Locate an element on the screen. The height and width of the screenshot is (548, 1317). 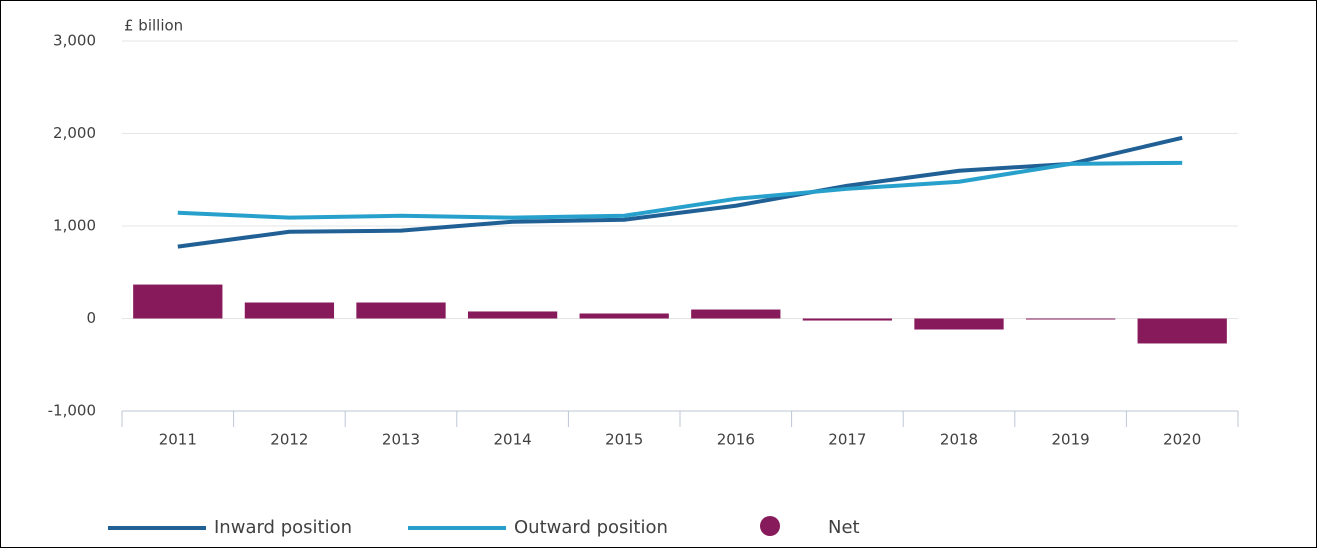
x-tick-label: 2020 is located at coordinates (1182, 440).